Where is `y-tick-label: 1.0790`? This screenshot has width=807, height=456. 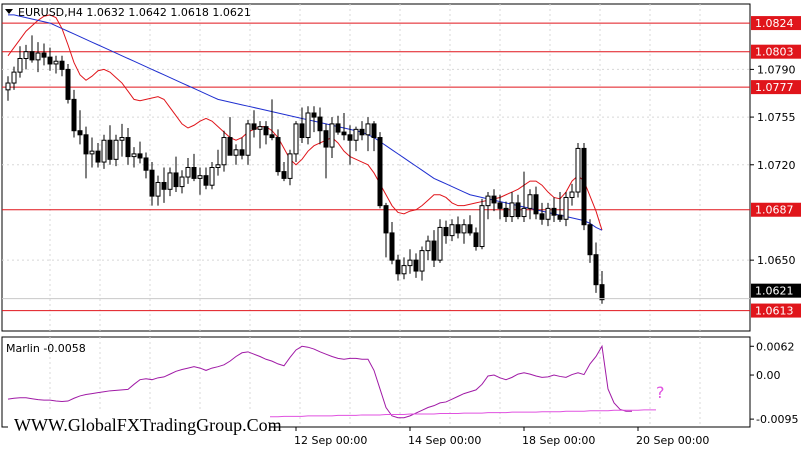
y-tick-label: 1.0790 is located at coordinates (776, 69).